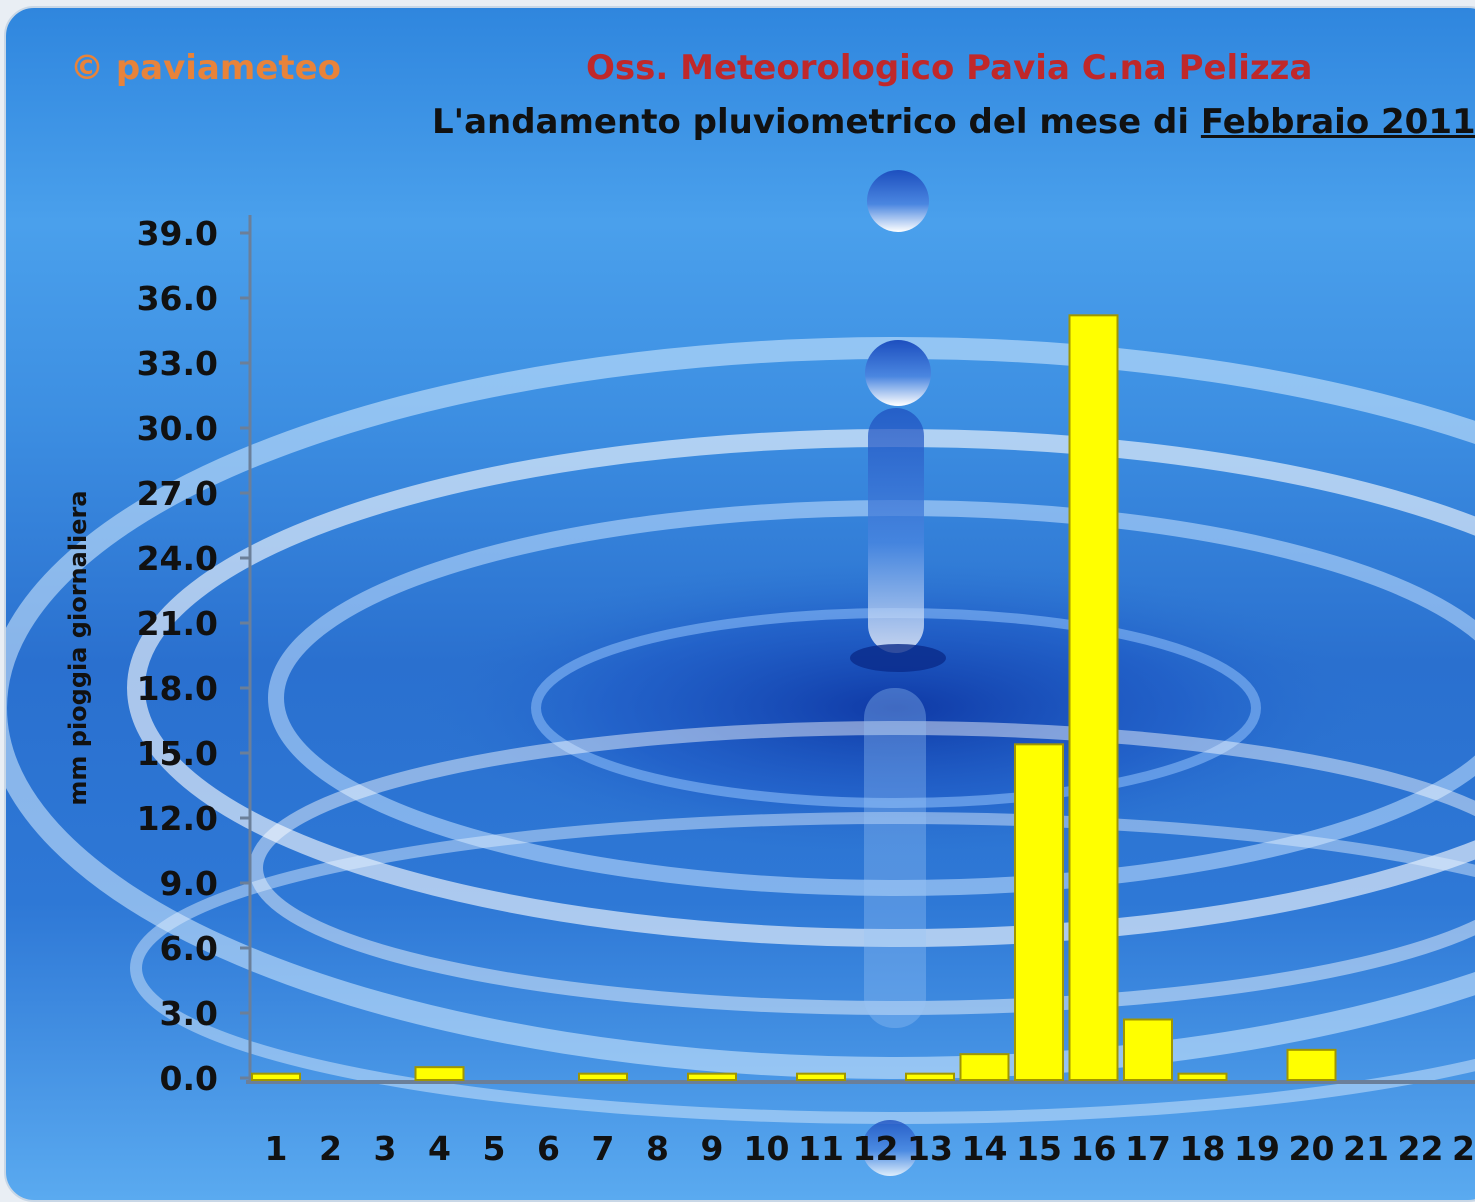 Image resolution: width=1475 pixels, height=1202 pixels. What do you see at coordinates (276, 1148) in the screenshot?
I see `x-tick-label: 1` at bounding box center [276, 1148].